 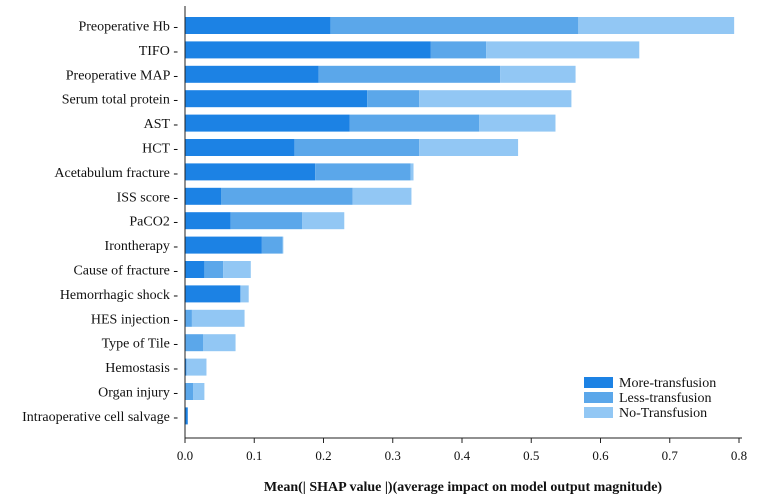 What do you see at coordinates (134, 319) in the screenshot?
I see `y-tick-label: HES injection -` at bounding box center [134, 319].